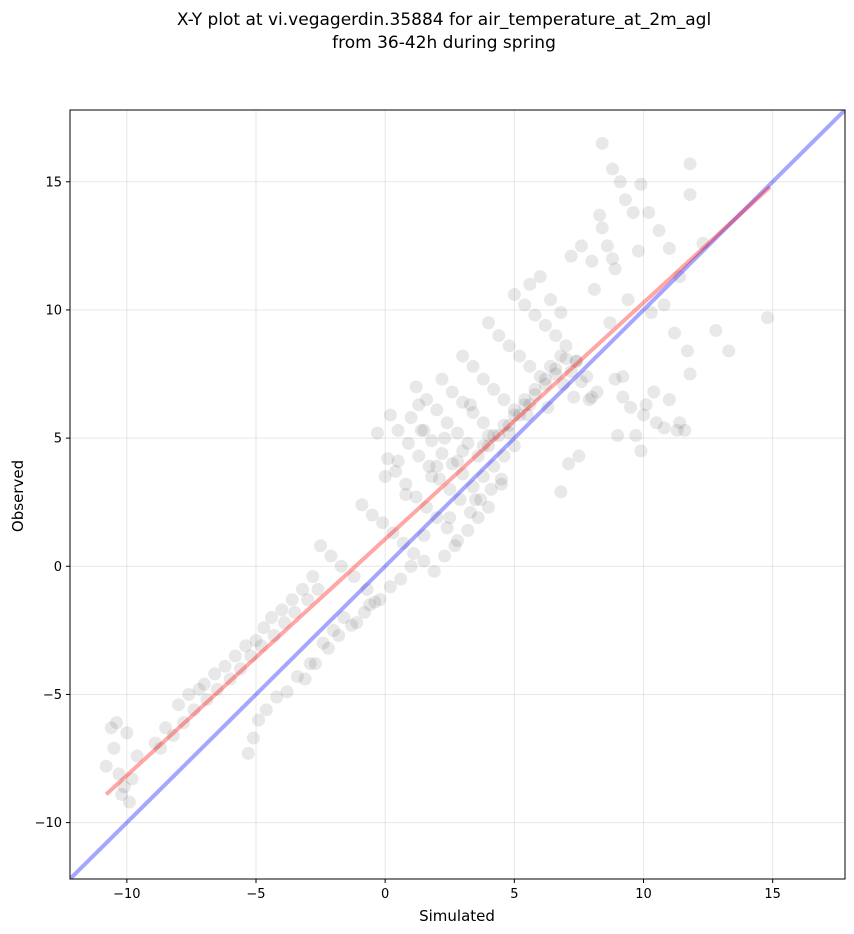 This screenshot has width=854, height=934. What do you see at coordinates (447, 890) in the screenshot?
I see `x-axis: −10 −5 0 5 10 15` at bounding box center [447, 890].